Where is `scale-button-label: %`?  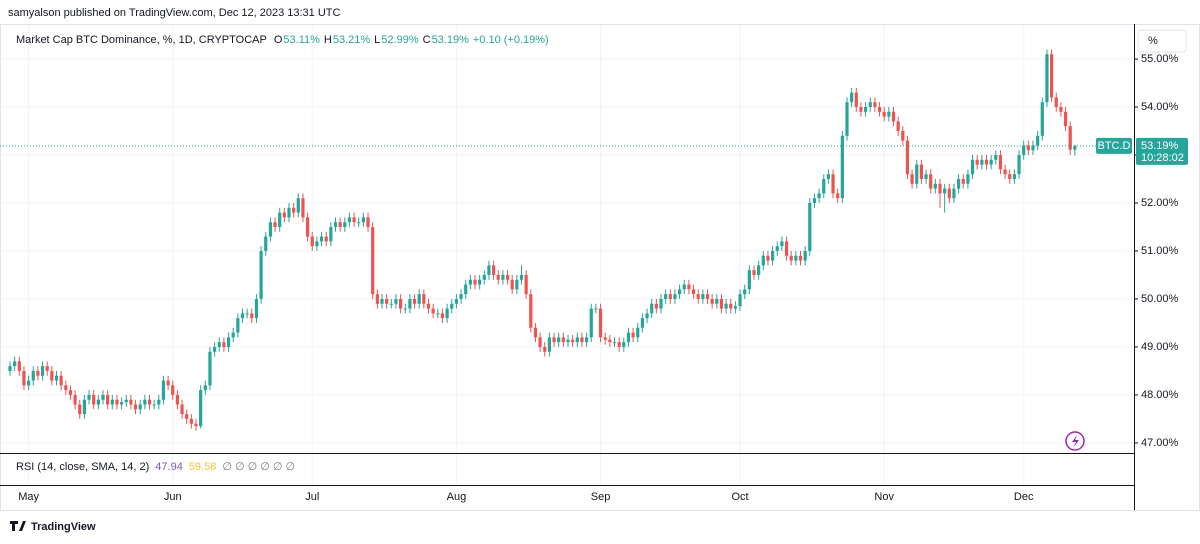
scale-button-label: % is located at coordinates (1153, 41).